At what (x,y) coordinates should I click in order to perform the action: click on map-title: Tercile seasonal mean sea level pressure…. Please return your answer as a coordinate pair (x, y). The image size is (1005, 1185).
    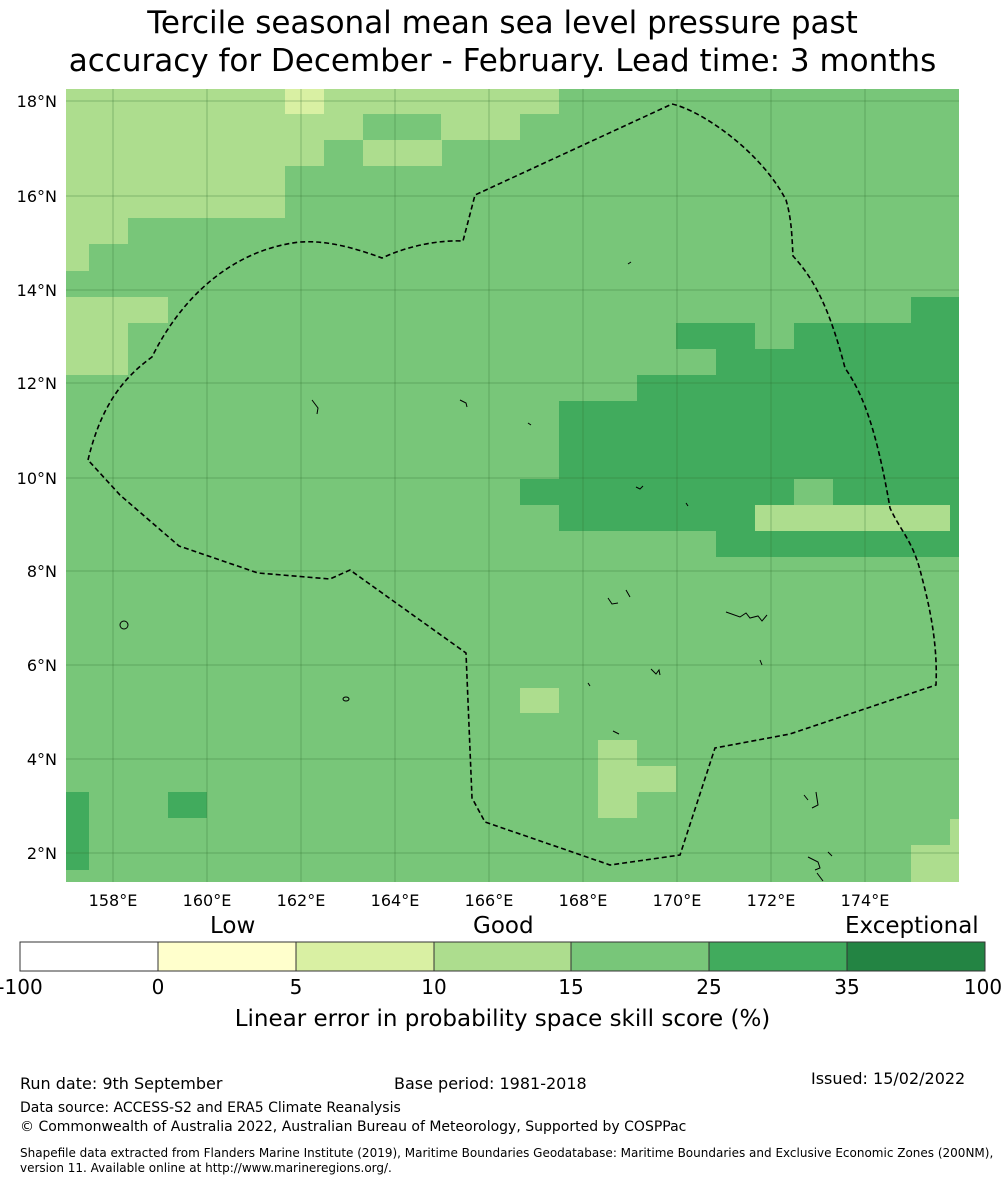
    Looking at the image, I should click on (502, 42).